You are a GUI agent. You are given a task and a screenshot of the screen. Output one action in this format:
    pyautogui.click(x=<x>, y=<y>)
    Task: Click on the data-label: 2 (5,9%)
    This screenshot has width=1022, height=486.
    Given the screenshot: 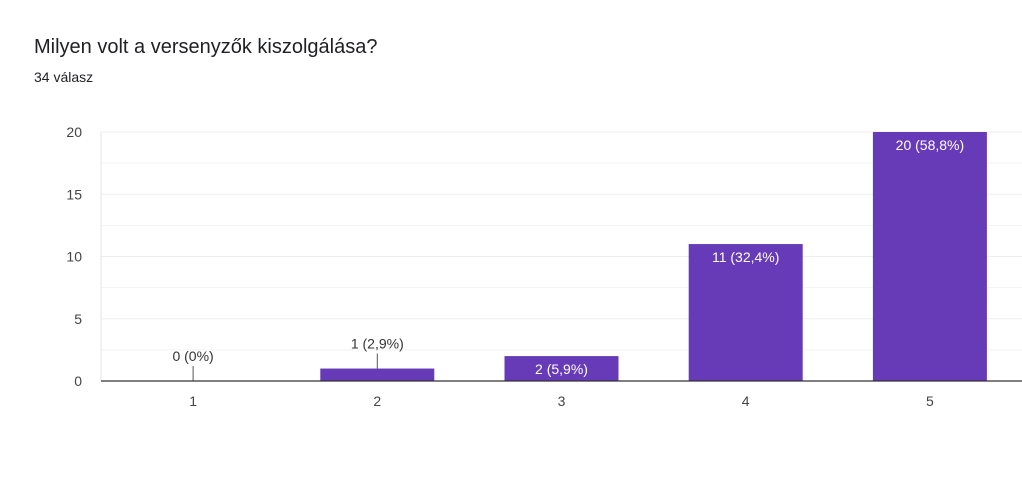 What is the action you would take?
    pyautogui.click(x=561, y=369)
    